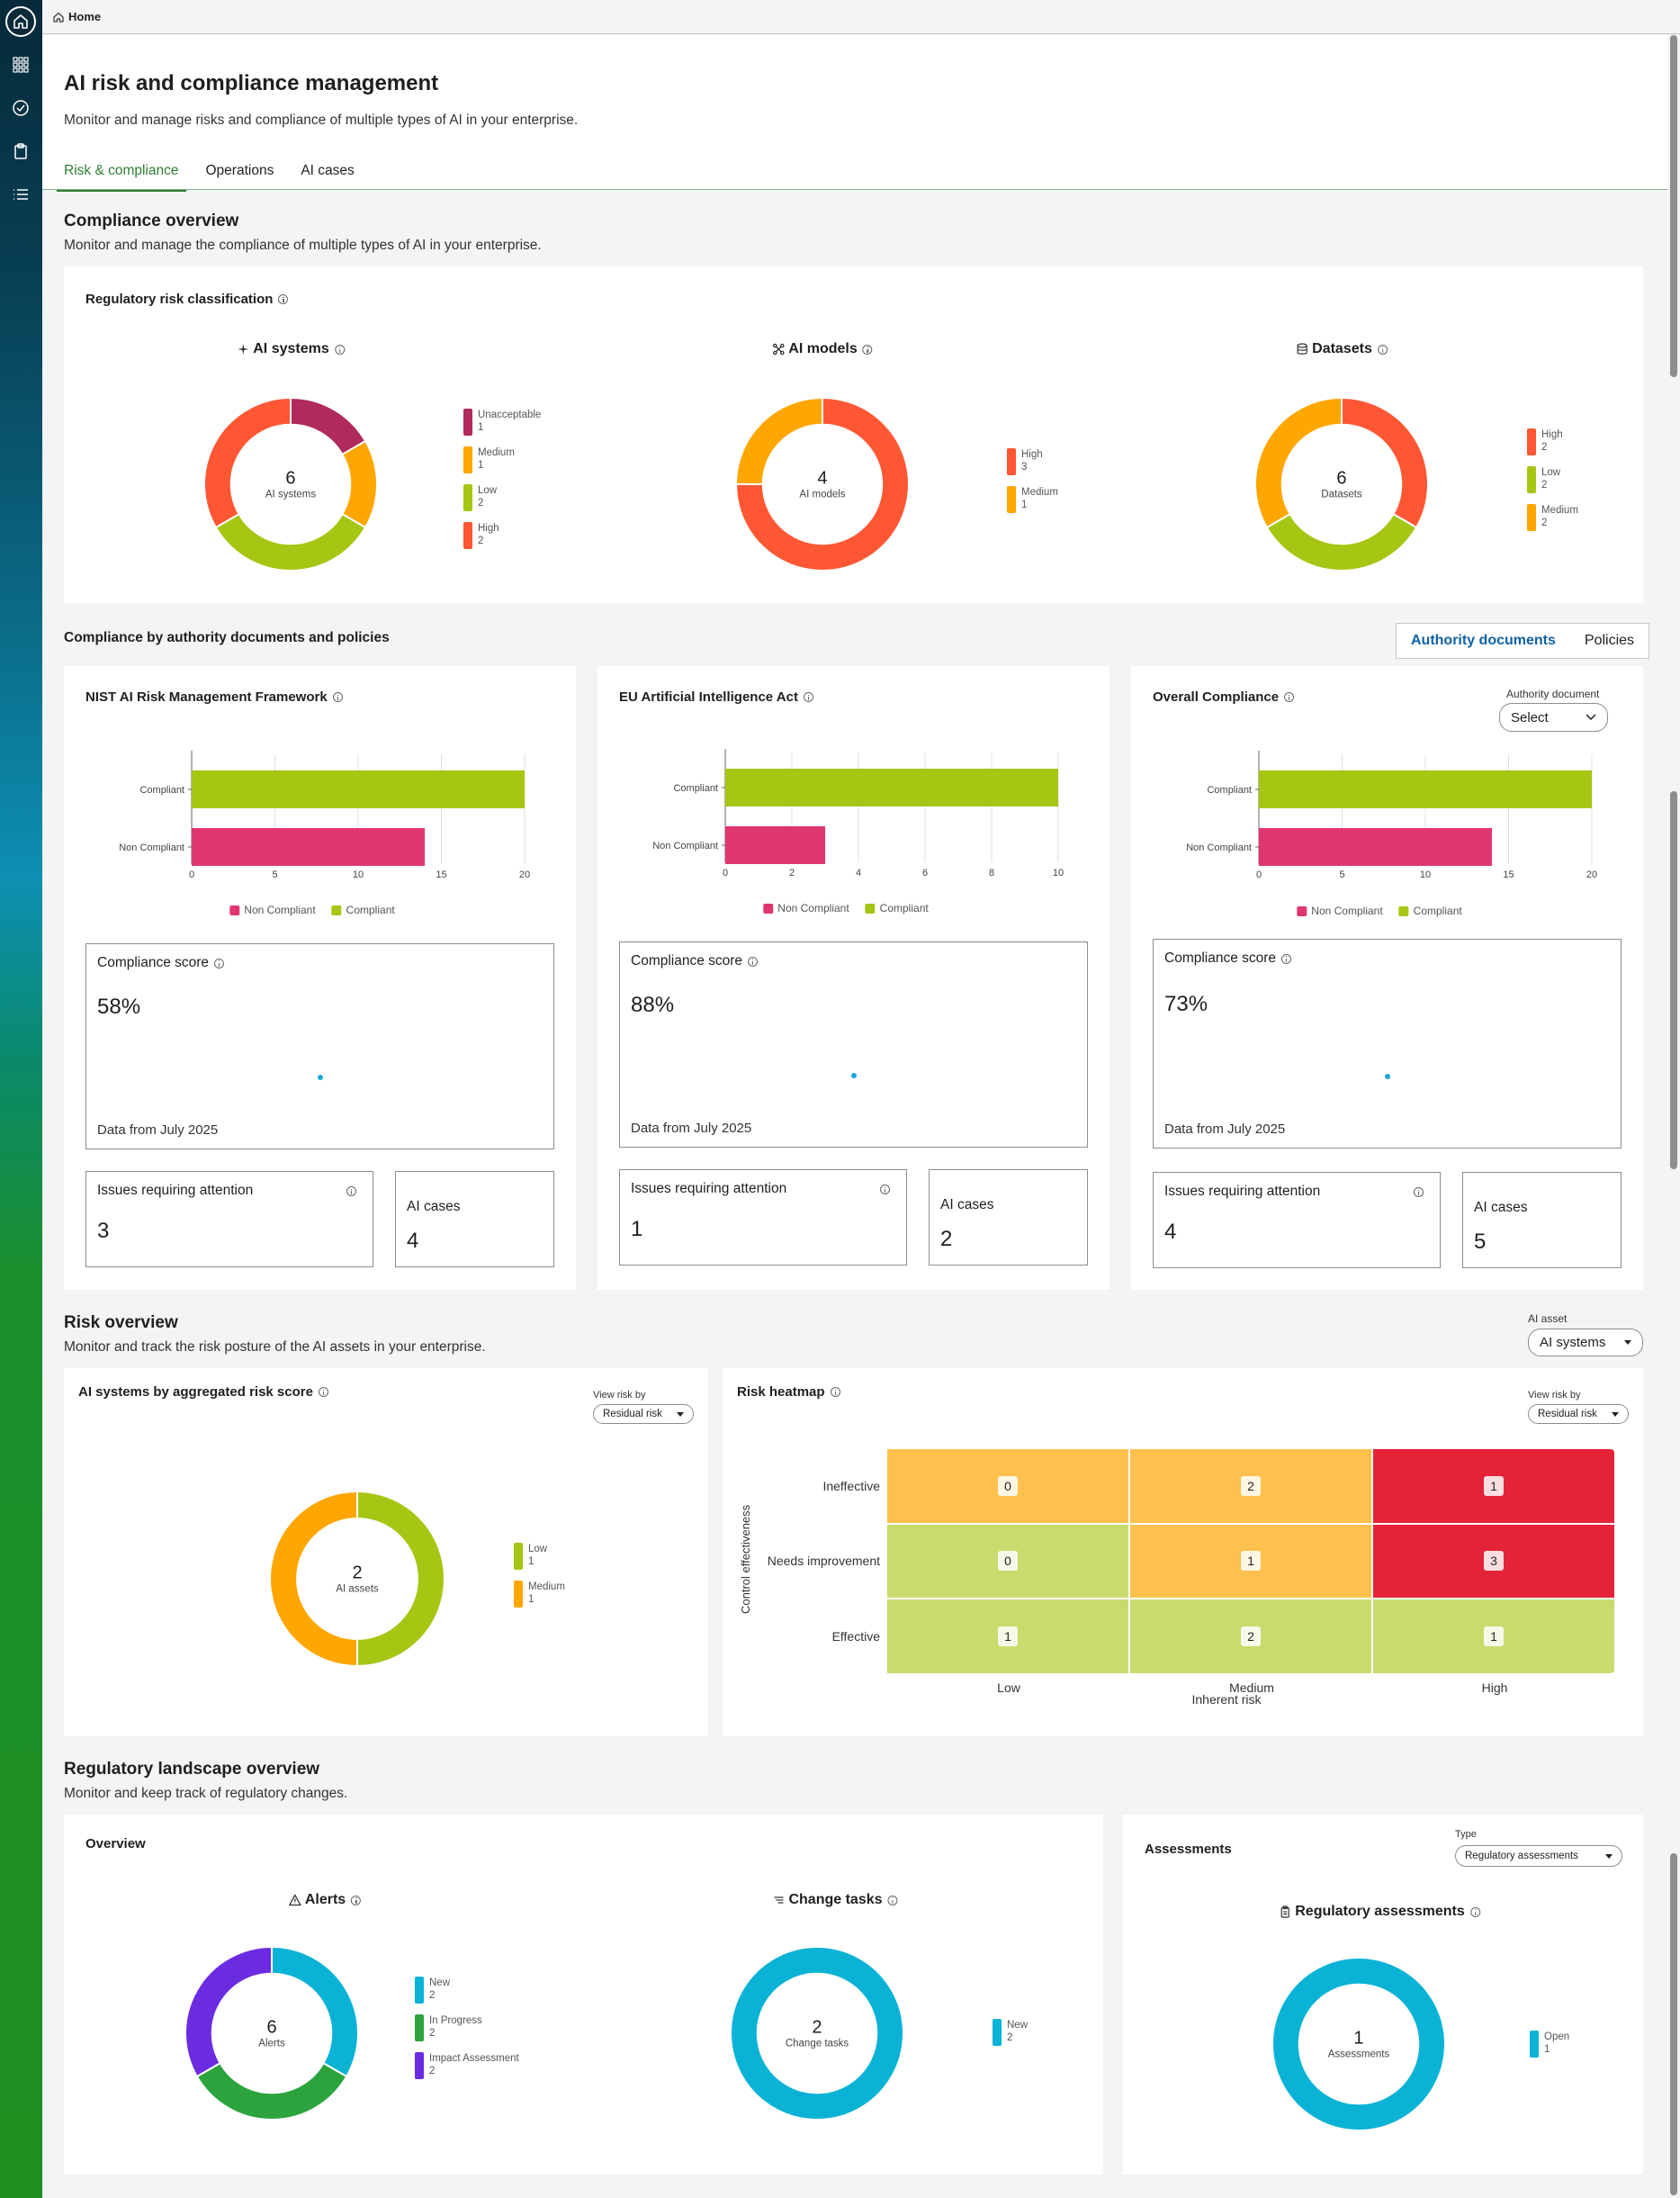  I want to click on heatmap-cell: 3, so click(1493, 1561).